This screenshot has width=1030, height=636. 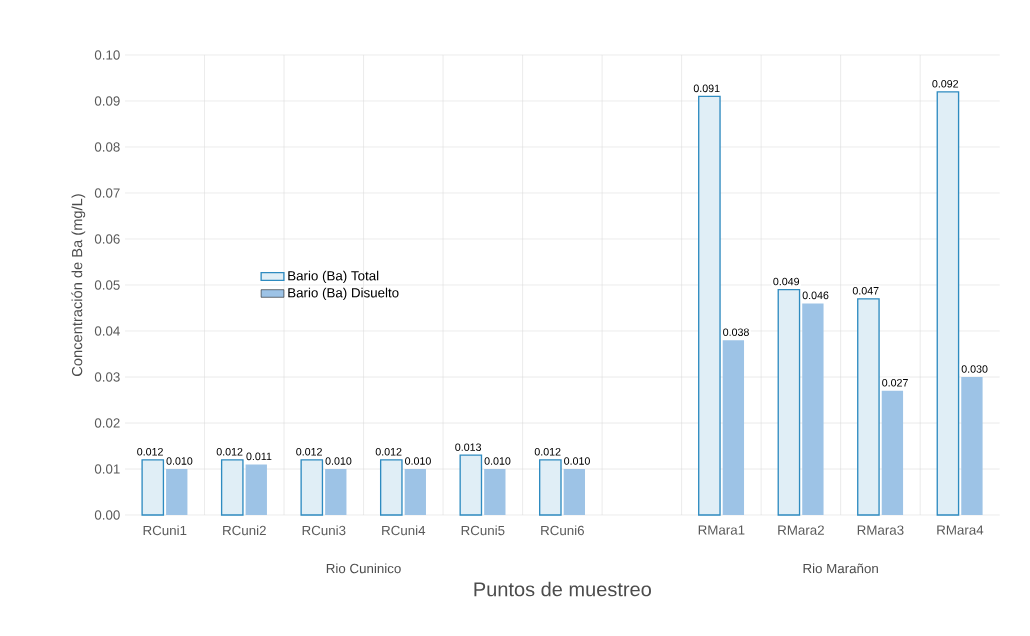 What do you see at coordinates (107, 423) in the screenshot?
I see `text: 0.02` at bounding box center [107, 423].